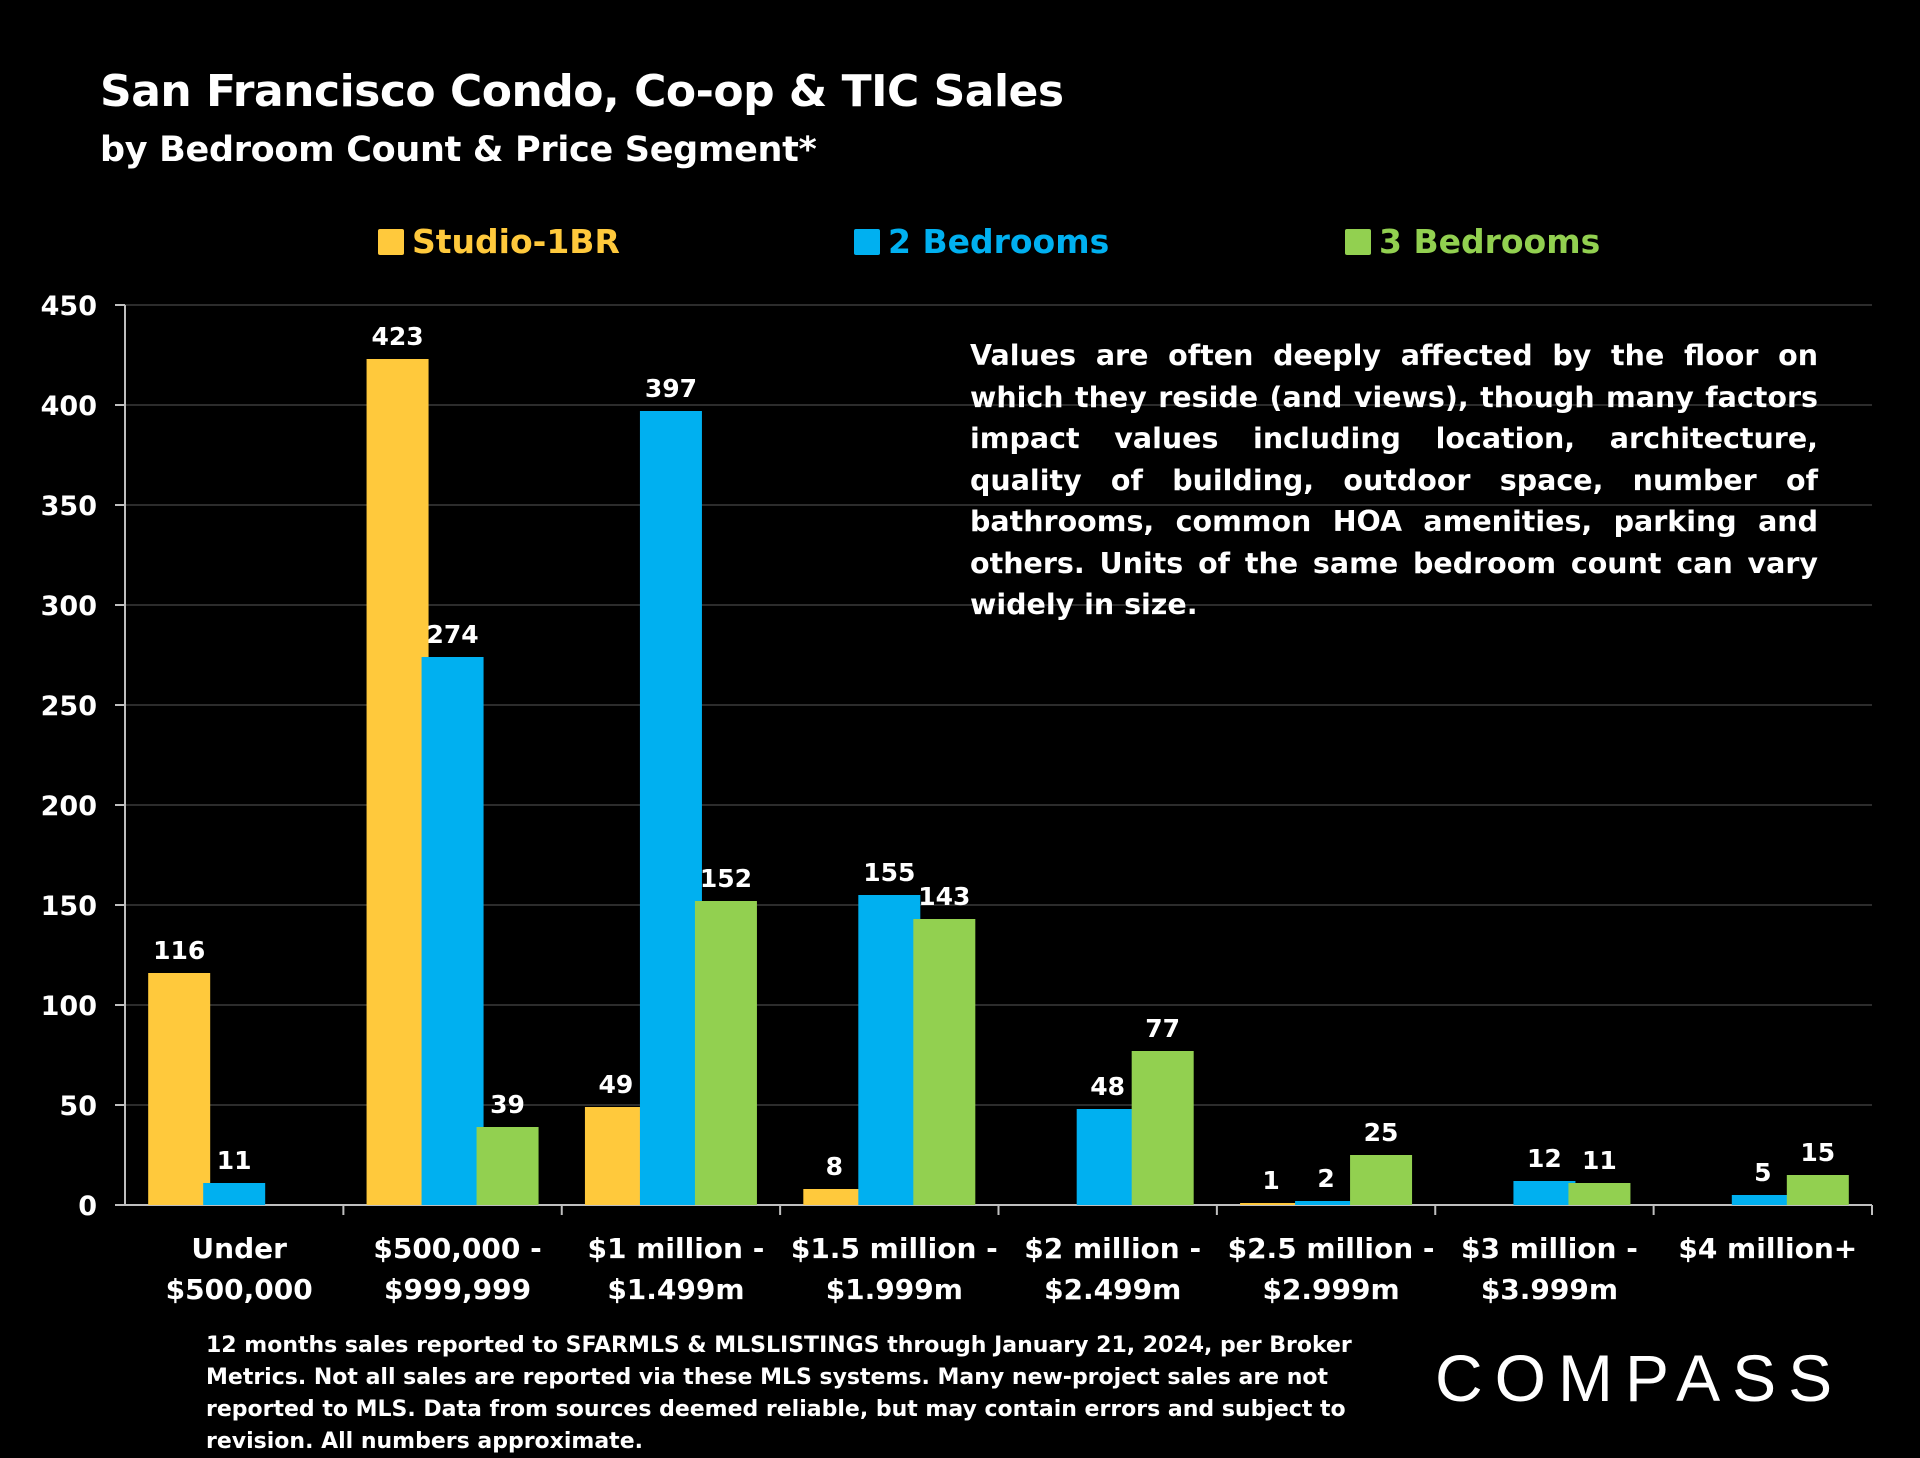  Describe the element at coordinates (1331, 1248) in the screenshot. I see `x-tick-label: $2.5 million -` at that location.